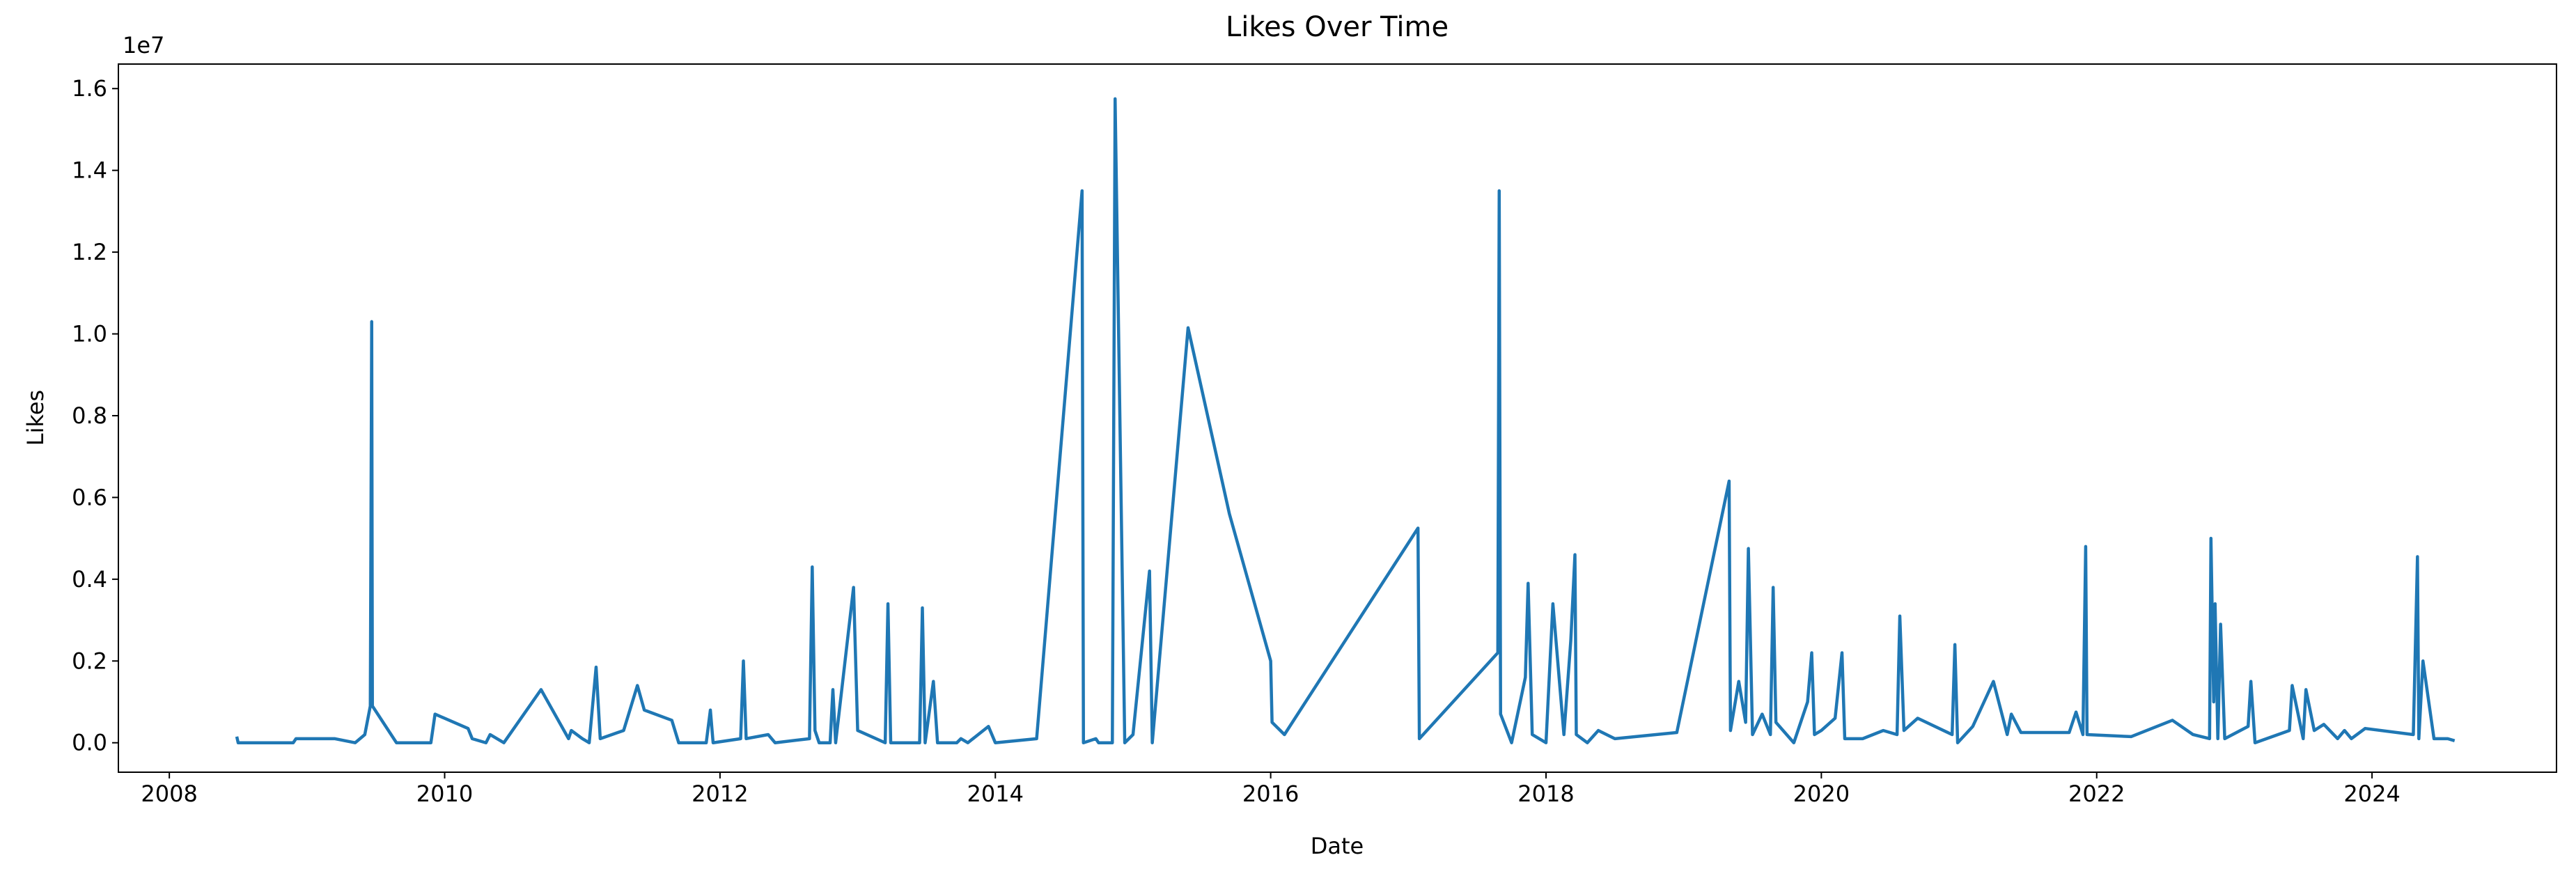  What do you see at coordinates (90, 579) in the screenshot?
I see `y-tick-label: 0.4` at bounding box center [90, 579].